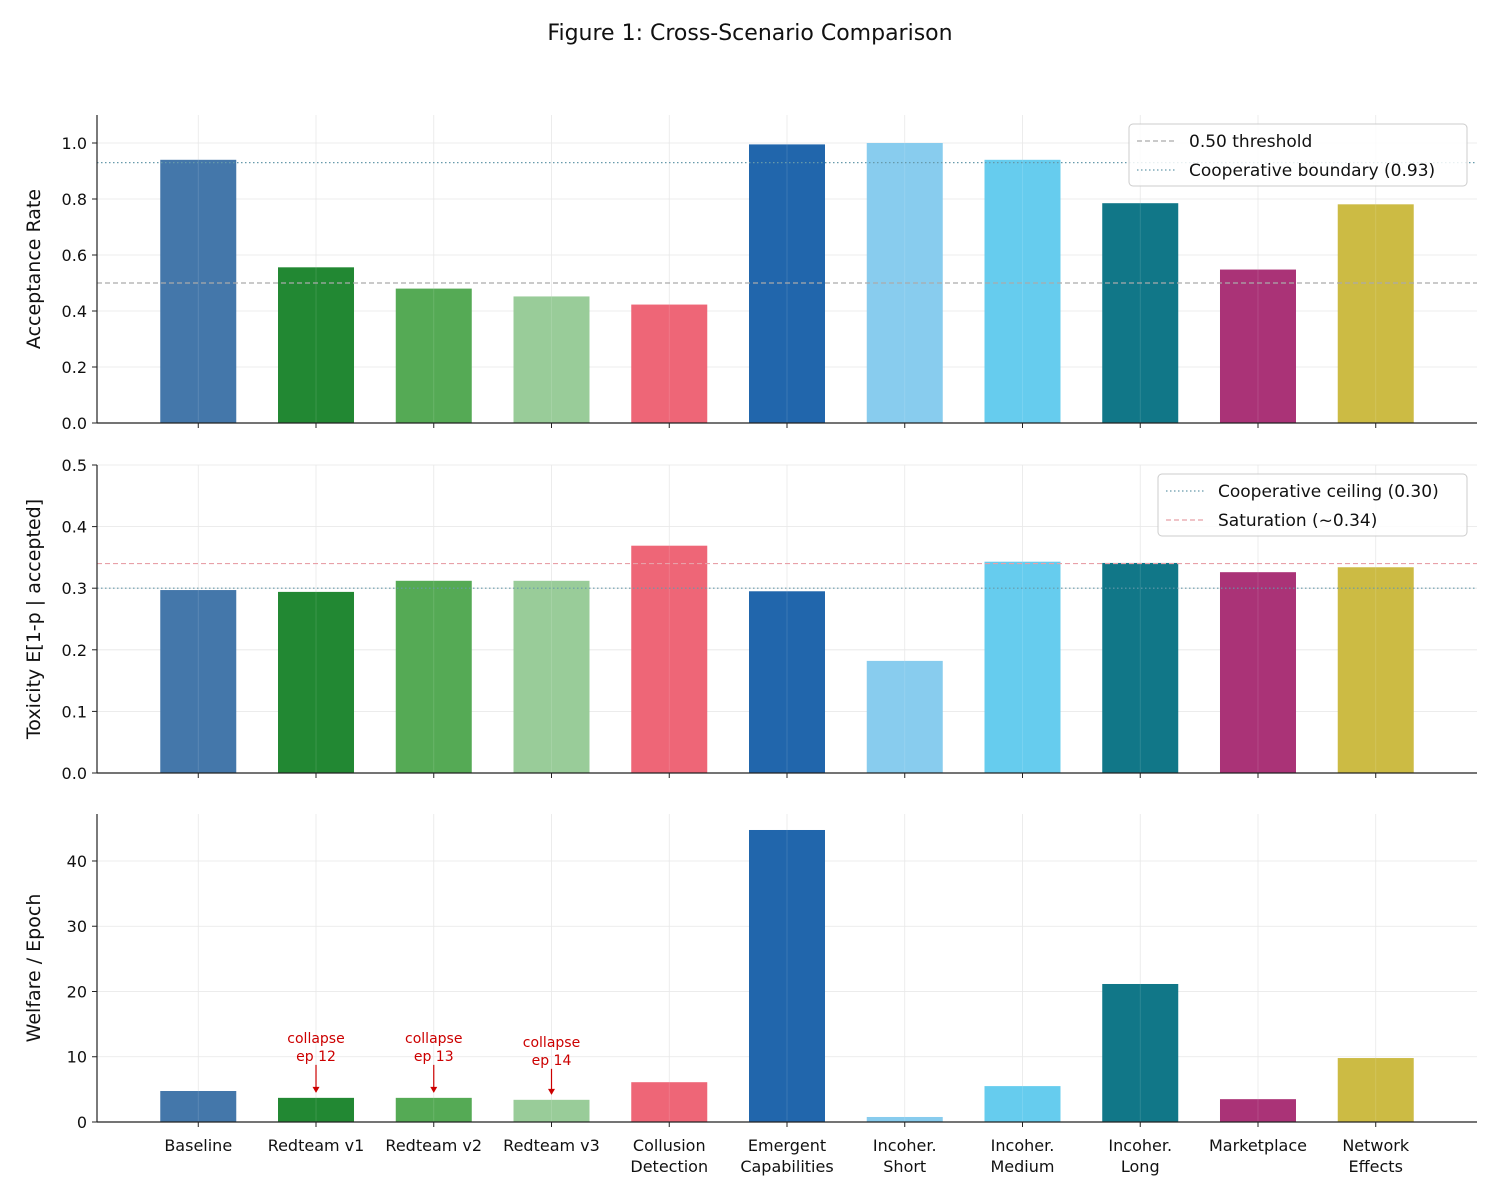 This screenshot has width=1500, height=1202. I want to click on x-tick-label: Effects, so click(1376, 1166).